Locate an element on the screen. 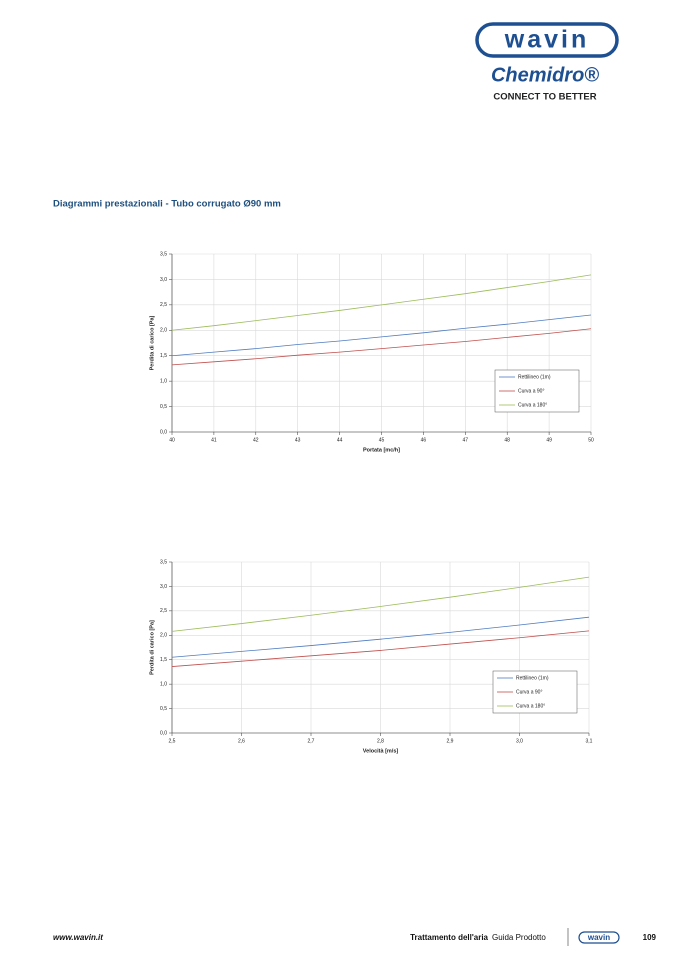  footer-logo is located at coordinates (599, 937).